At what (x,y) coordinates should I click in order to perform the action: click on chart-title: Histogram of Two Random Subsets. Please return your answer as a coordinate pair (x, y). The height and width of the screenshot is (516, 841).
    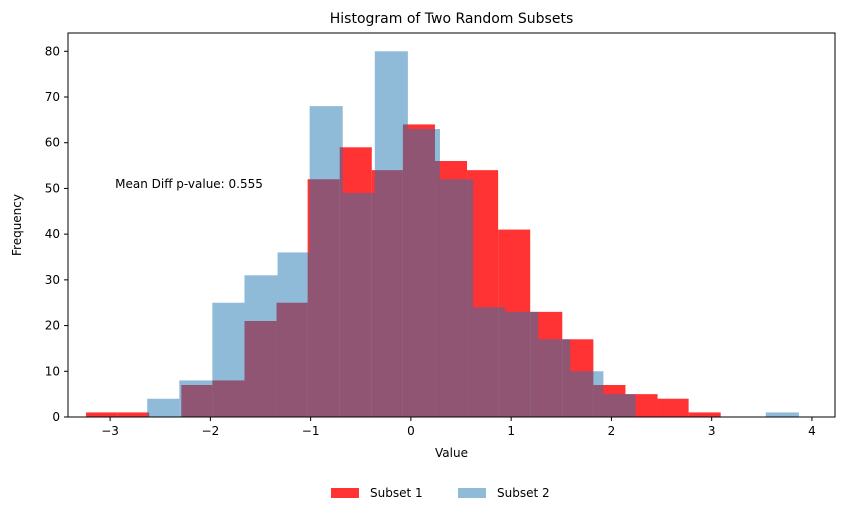
    Looking at the image, I should click on (451, 19).